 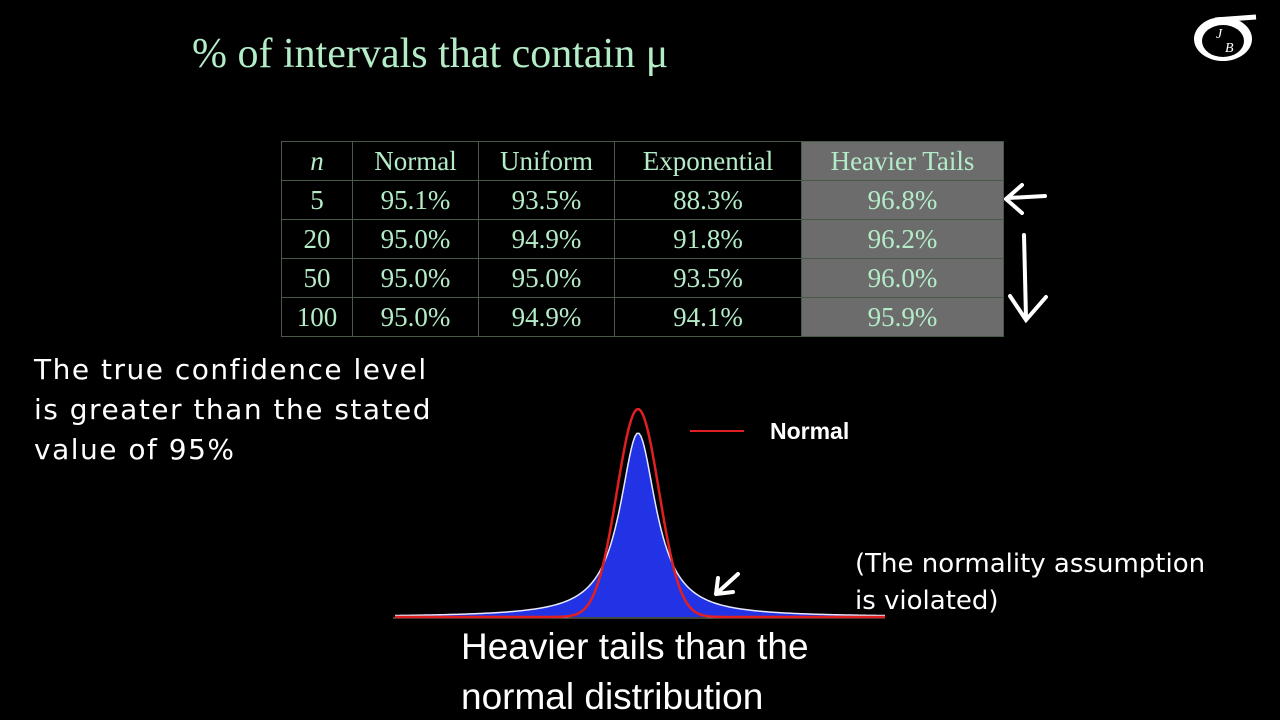 I want to click on heavy-tail-curve, so click(x=640, y=524).